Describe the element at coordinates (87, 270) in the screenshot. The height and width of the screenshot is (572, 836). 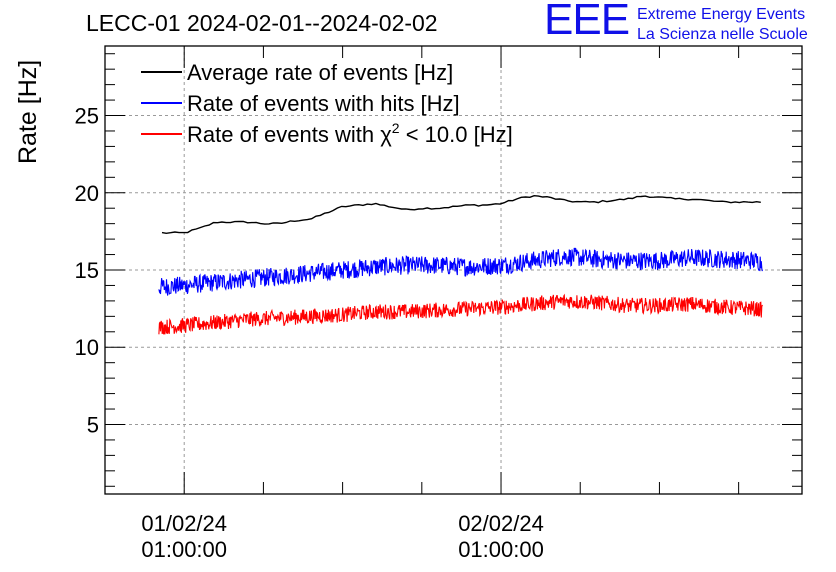
I see `y-tick-label: 15` at that location.